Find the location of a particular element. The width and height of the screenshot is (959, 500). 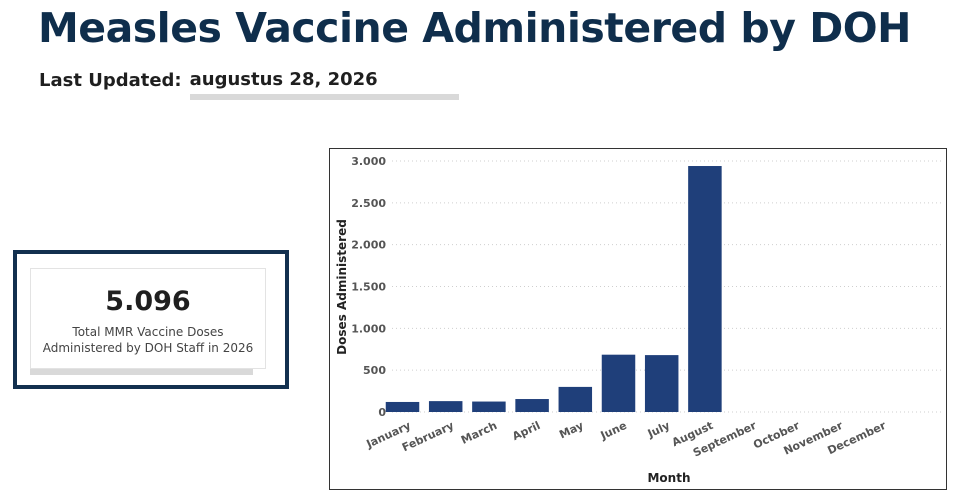

x-tick-label-june: June is located at coordinates (613, 431).